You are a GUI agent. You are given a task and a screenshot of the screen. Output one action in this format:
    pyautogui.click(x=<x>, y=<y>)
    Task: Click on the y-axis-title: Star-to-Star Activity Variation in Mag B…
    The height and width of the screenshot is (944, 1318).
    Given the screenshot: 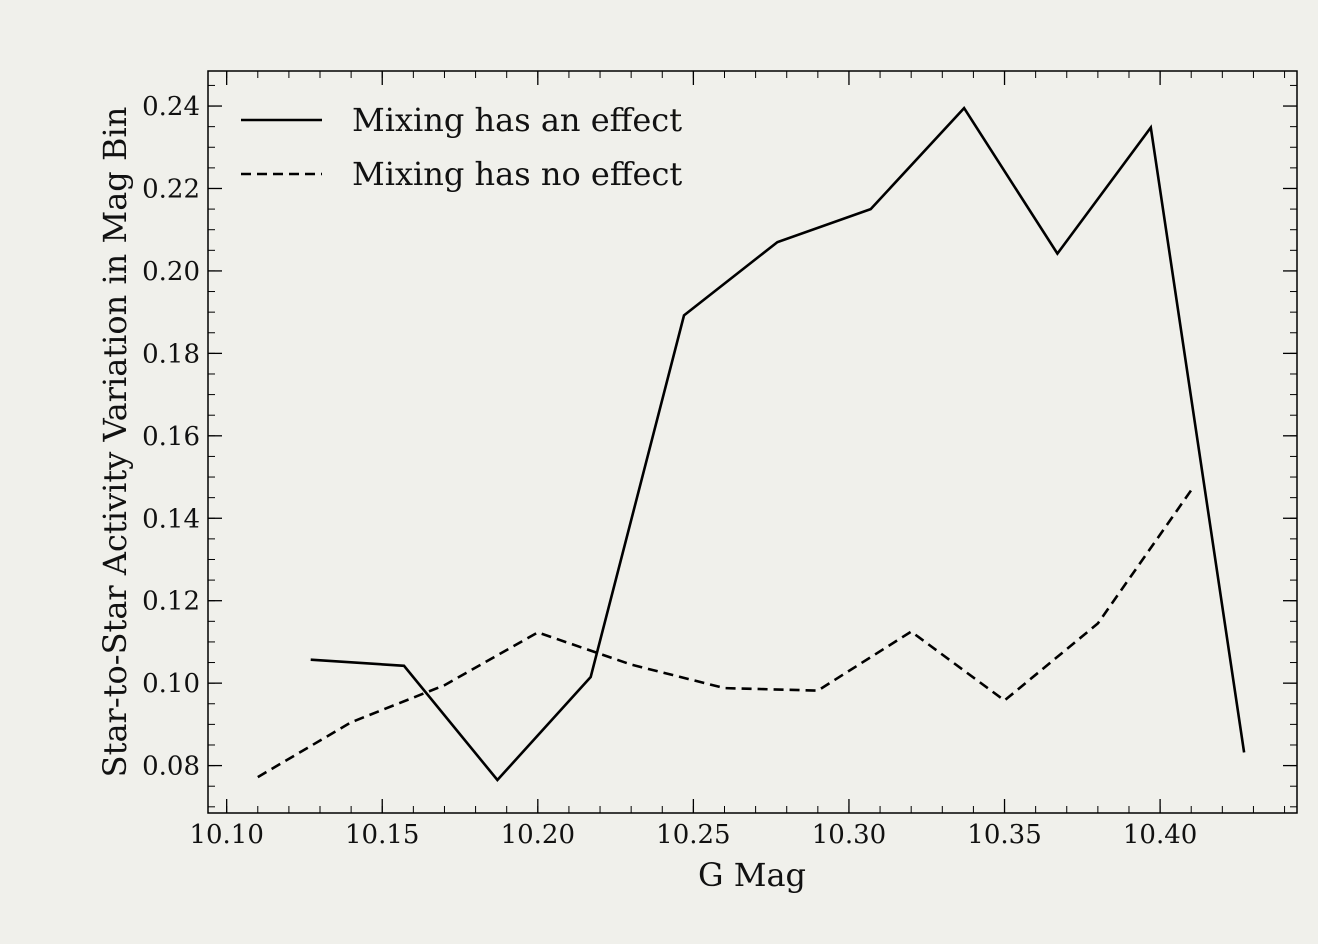 What is the action you would take?
    pyautogui.click(x=115, y=442)
    